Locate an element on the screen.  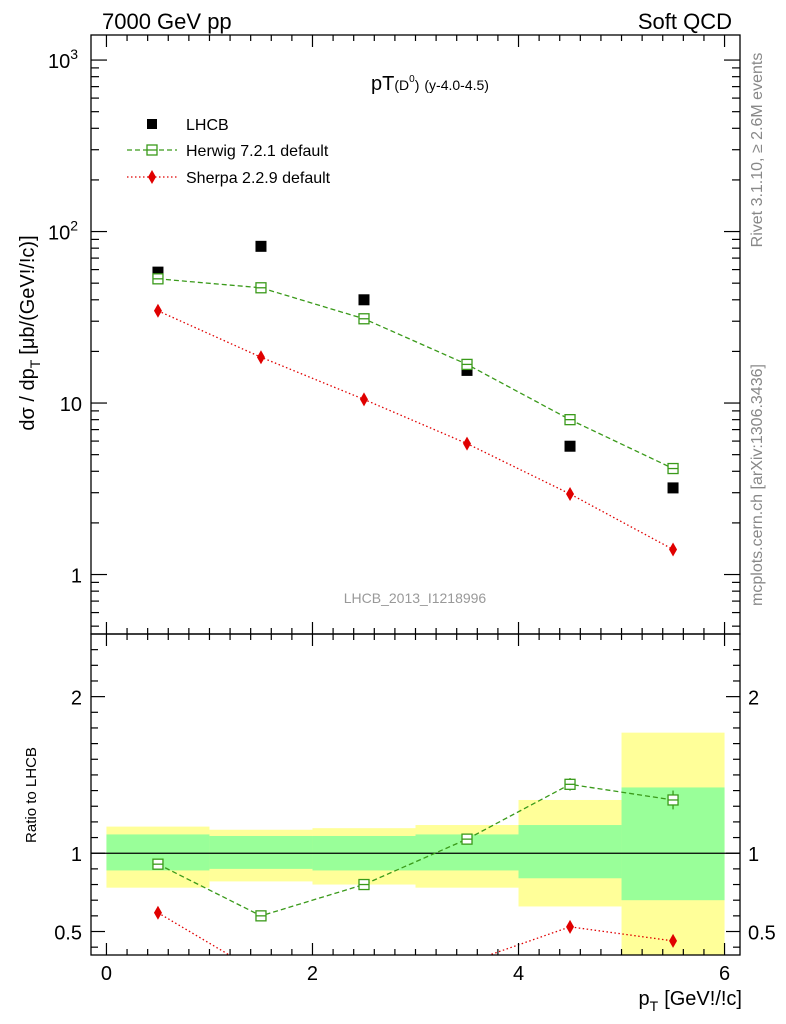
header-left: 7000 GeV pp is located at coordinates (167, 21).